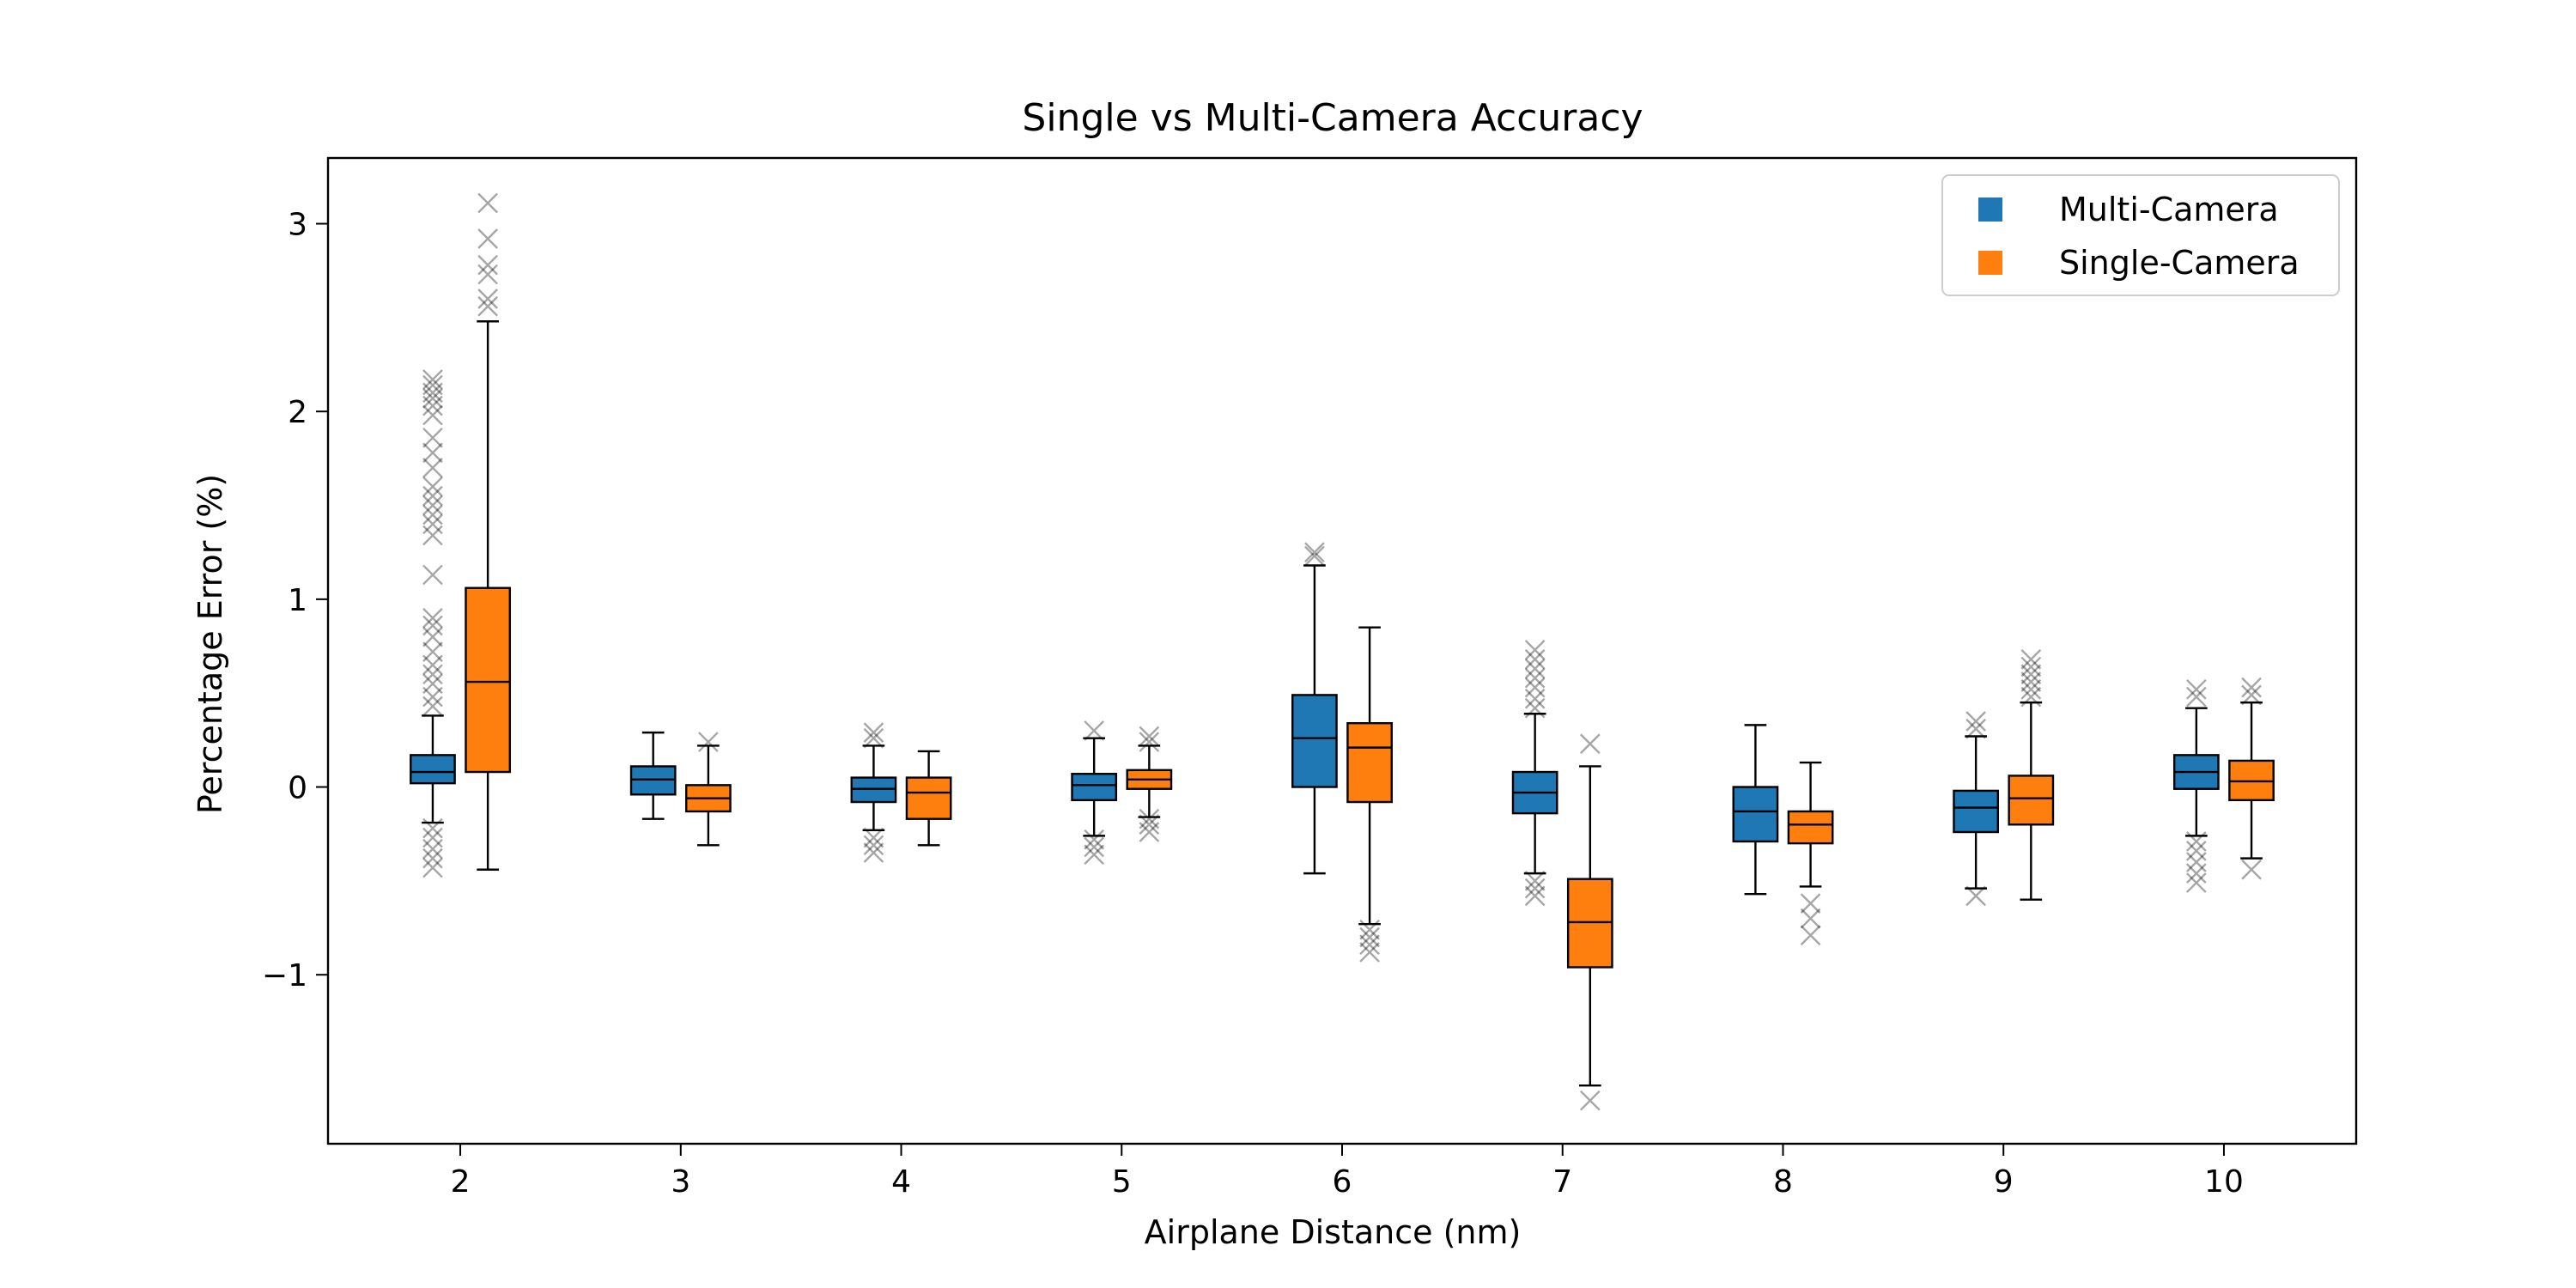 This screenshot has width=2576, height=1288. Describe the element at coordinates (297, 226) in the screenshot. I see `y-tick-label: 3` at that location.